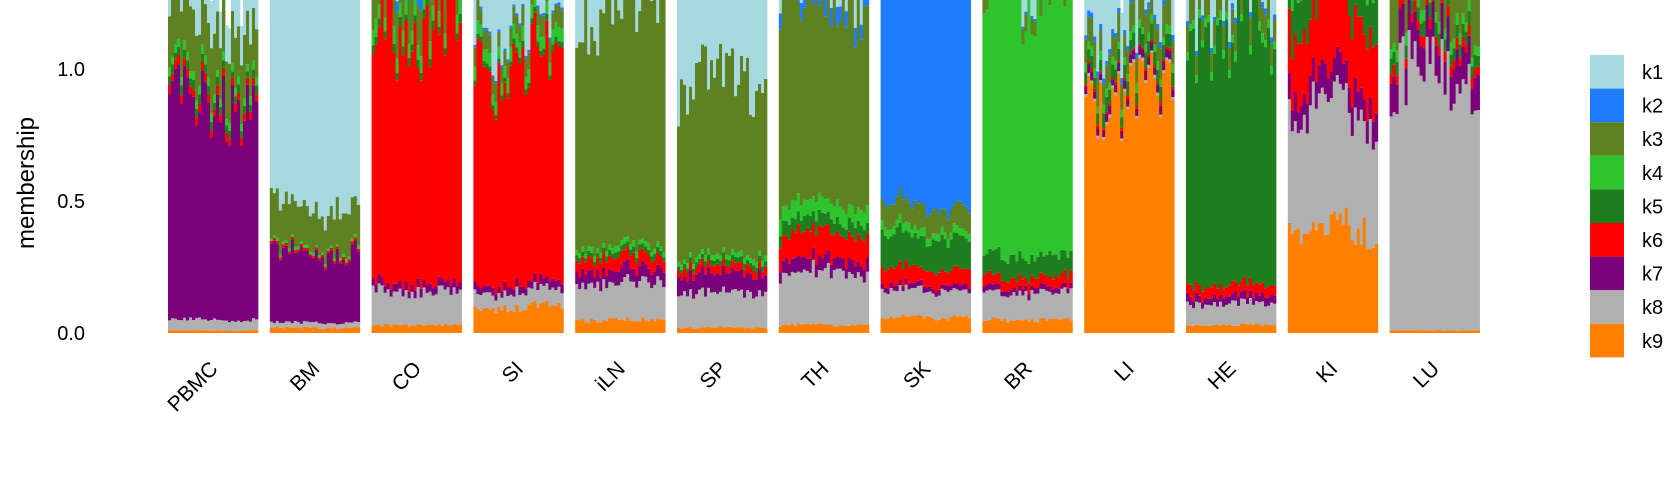 The width and height of the screenshot is (1680, 485). What do you see at coordinates (1327, 372) in the screenshot?
I see `x-tick-label: KI` at bounding box center [1327, 372].